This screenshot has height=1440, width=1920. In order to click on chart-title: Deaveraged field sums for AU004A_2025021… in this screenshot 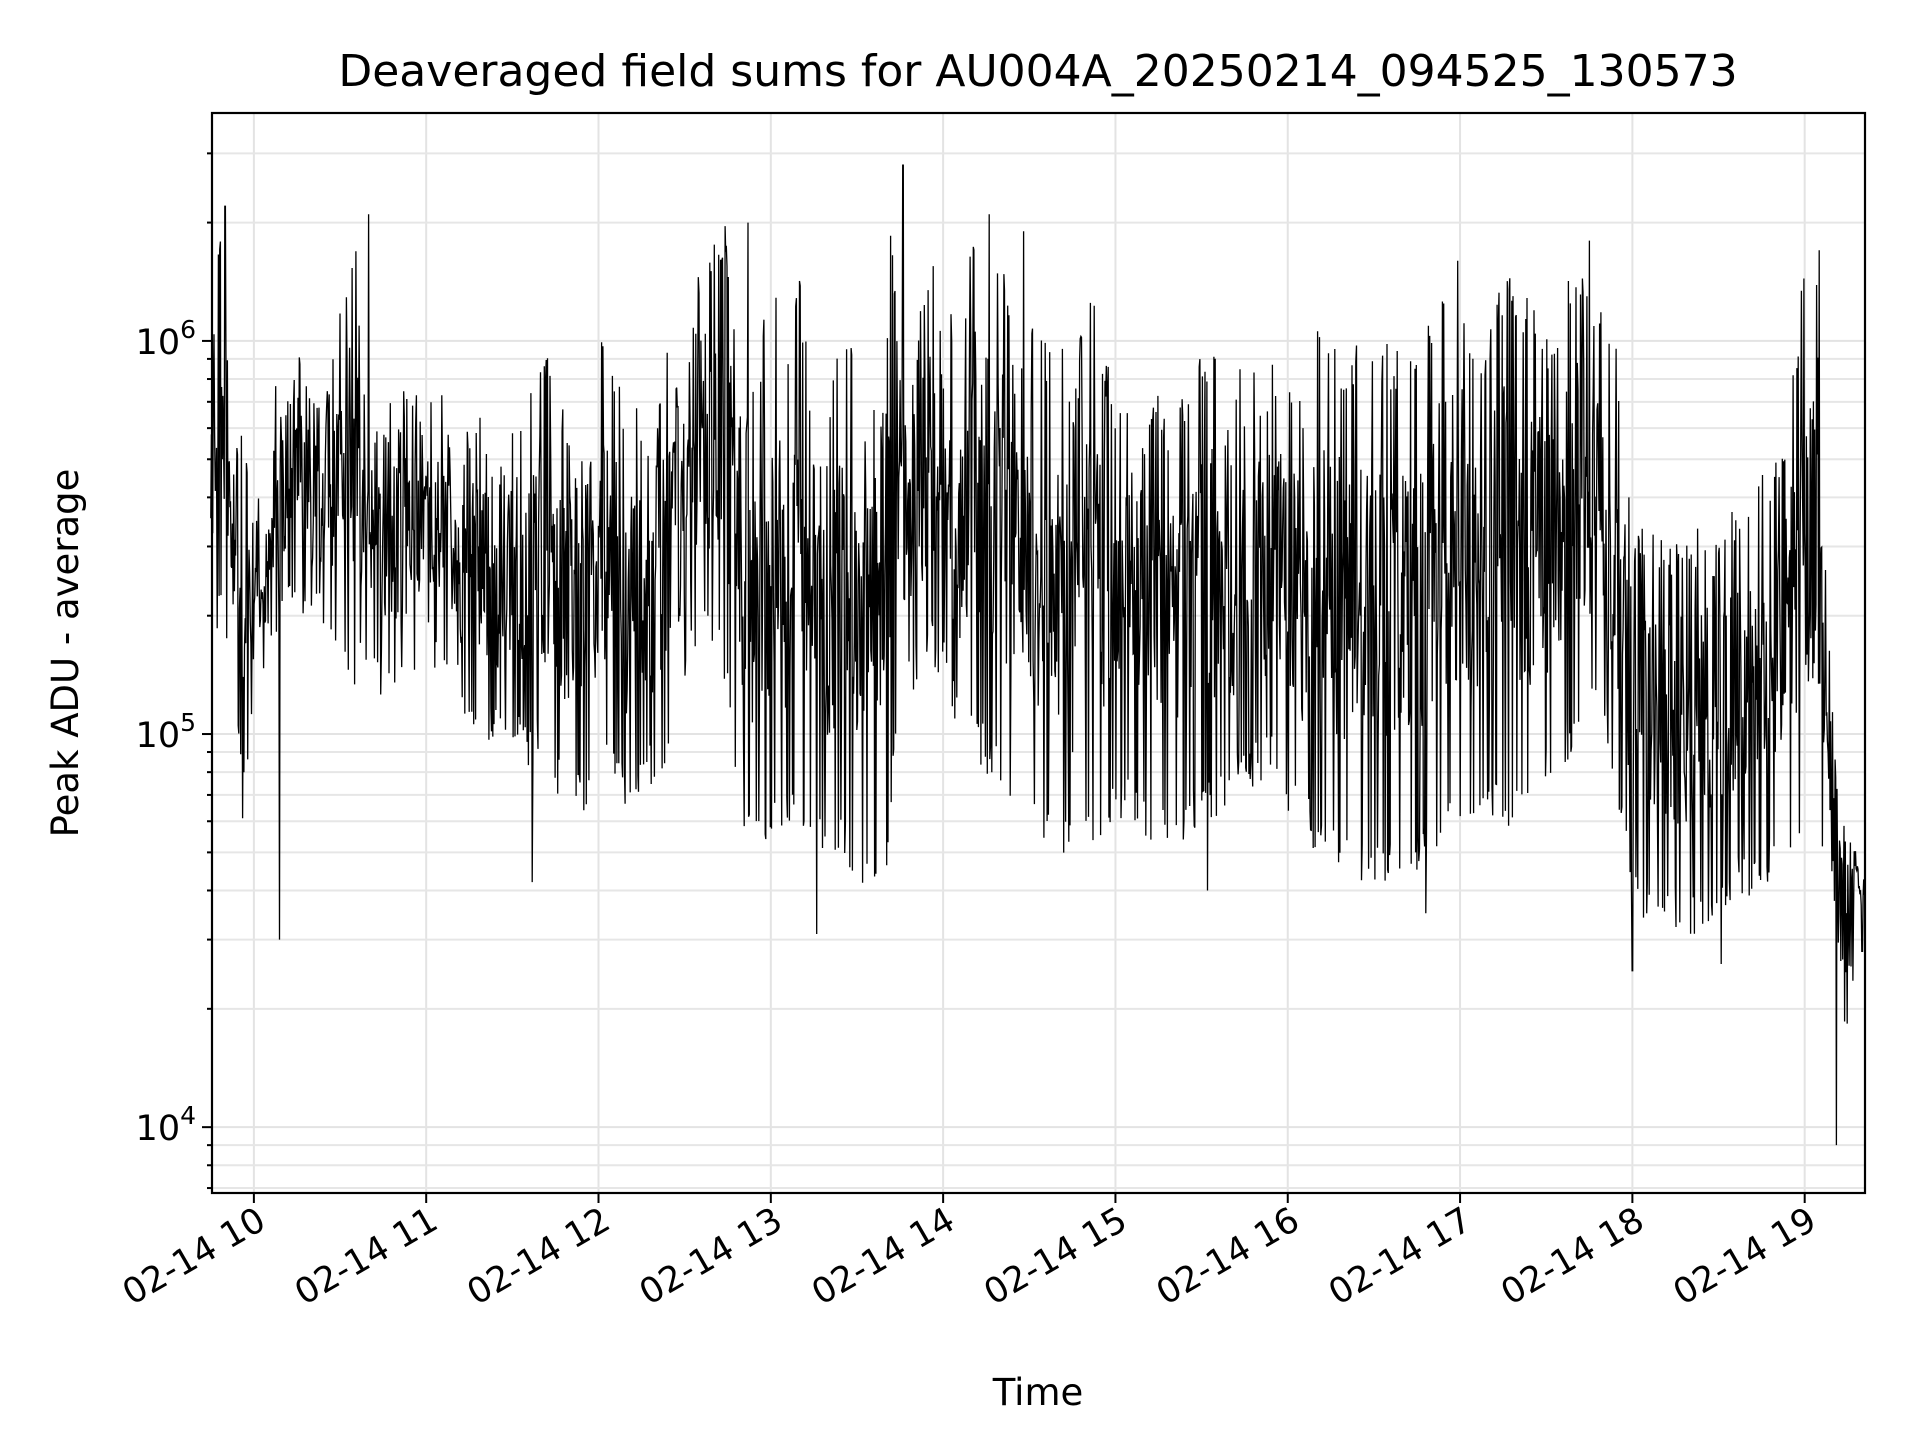, I will do `click(1037, 71)`.